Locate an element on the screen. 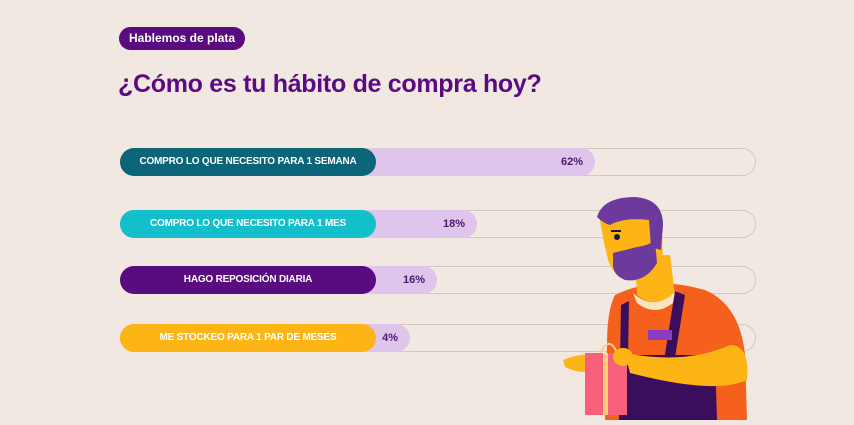 The width and height of the screenshot is (854, 425). bar-label: HAGO REPOSICIÓN DIARIA is located at coordinates (248, 280).